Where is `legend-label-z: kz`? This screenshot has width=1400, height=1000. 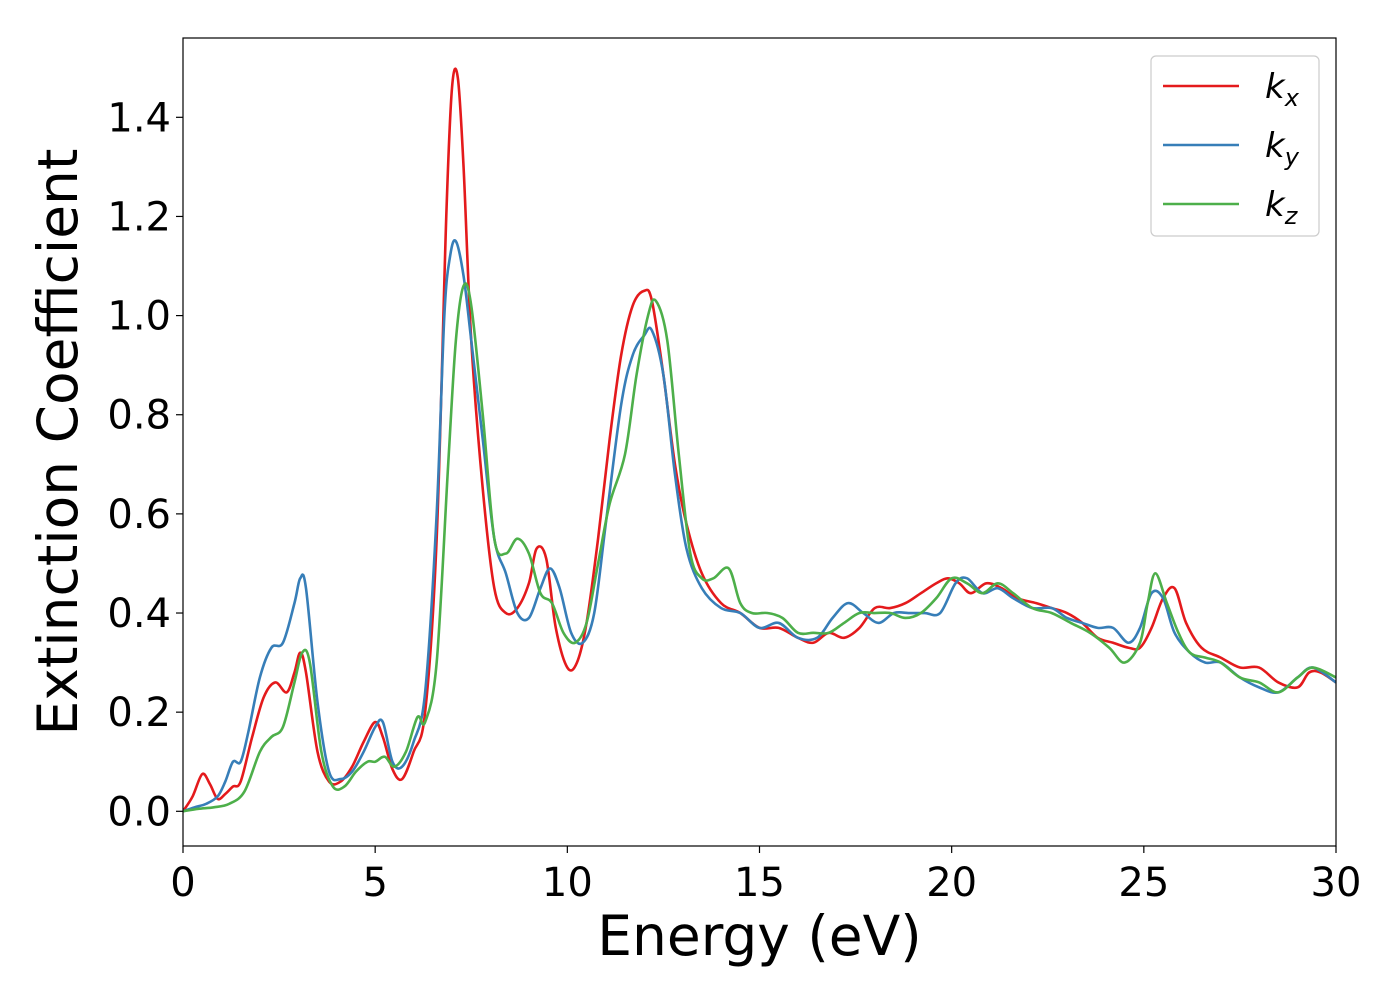
legend-label-z: kz is located at coordinates (1282, 207).